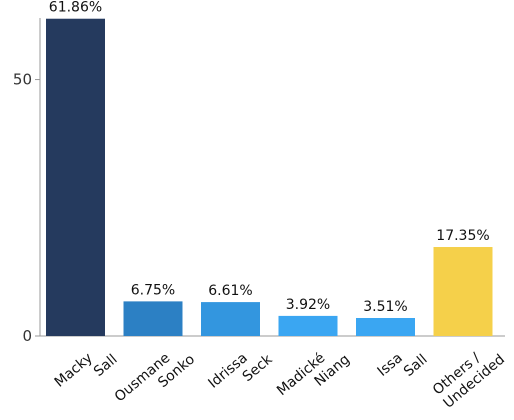 The width and height of the screenshot is (514, 420). What do you see at coordinates (385, 307) in the screenshot?
I see `data-label: 3.51%` at bounding box center [385, 307].